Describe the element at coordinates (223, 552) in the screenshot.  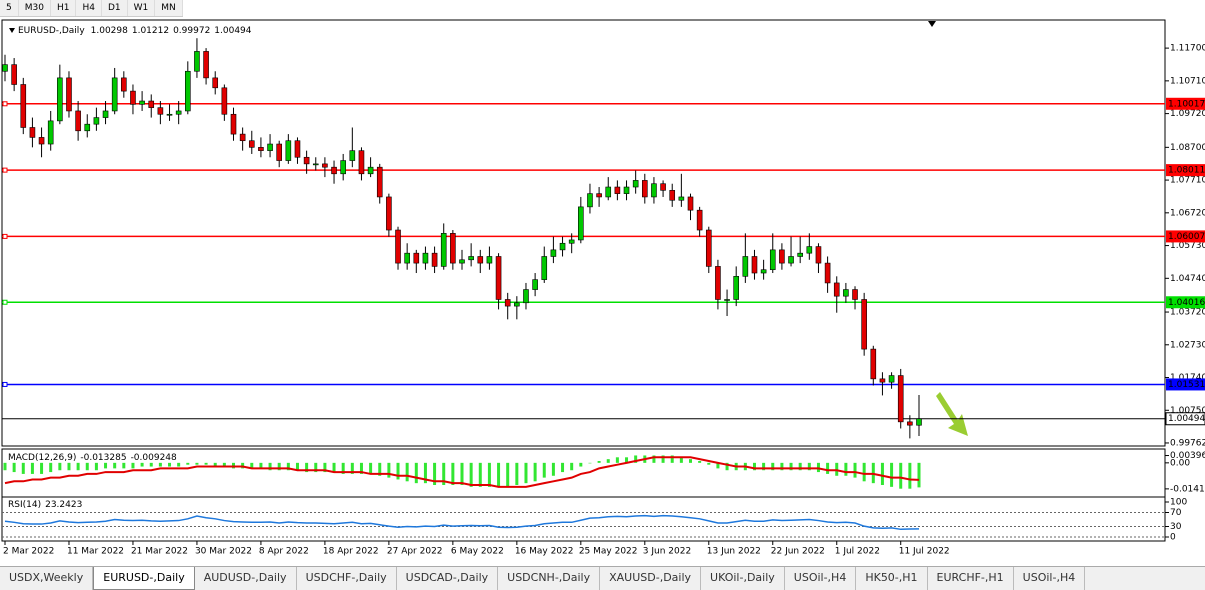
I see `x-tick-label: 30 Mar 2022` at that location.